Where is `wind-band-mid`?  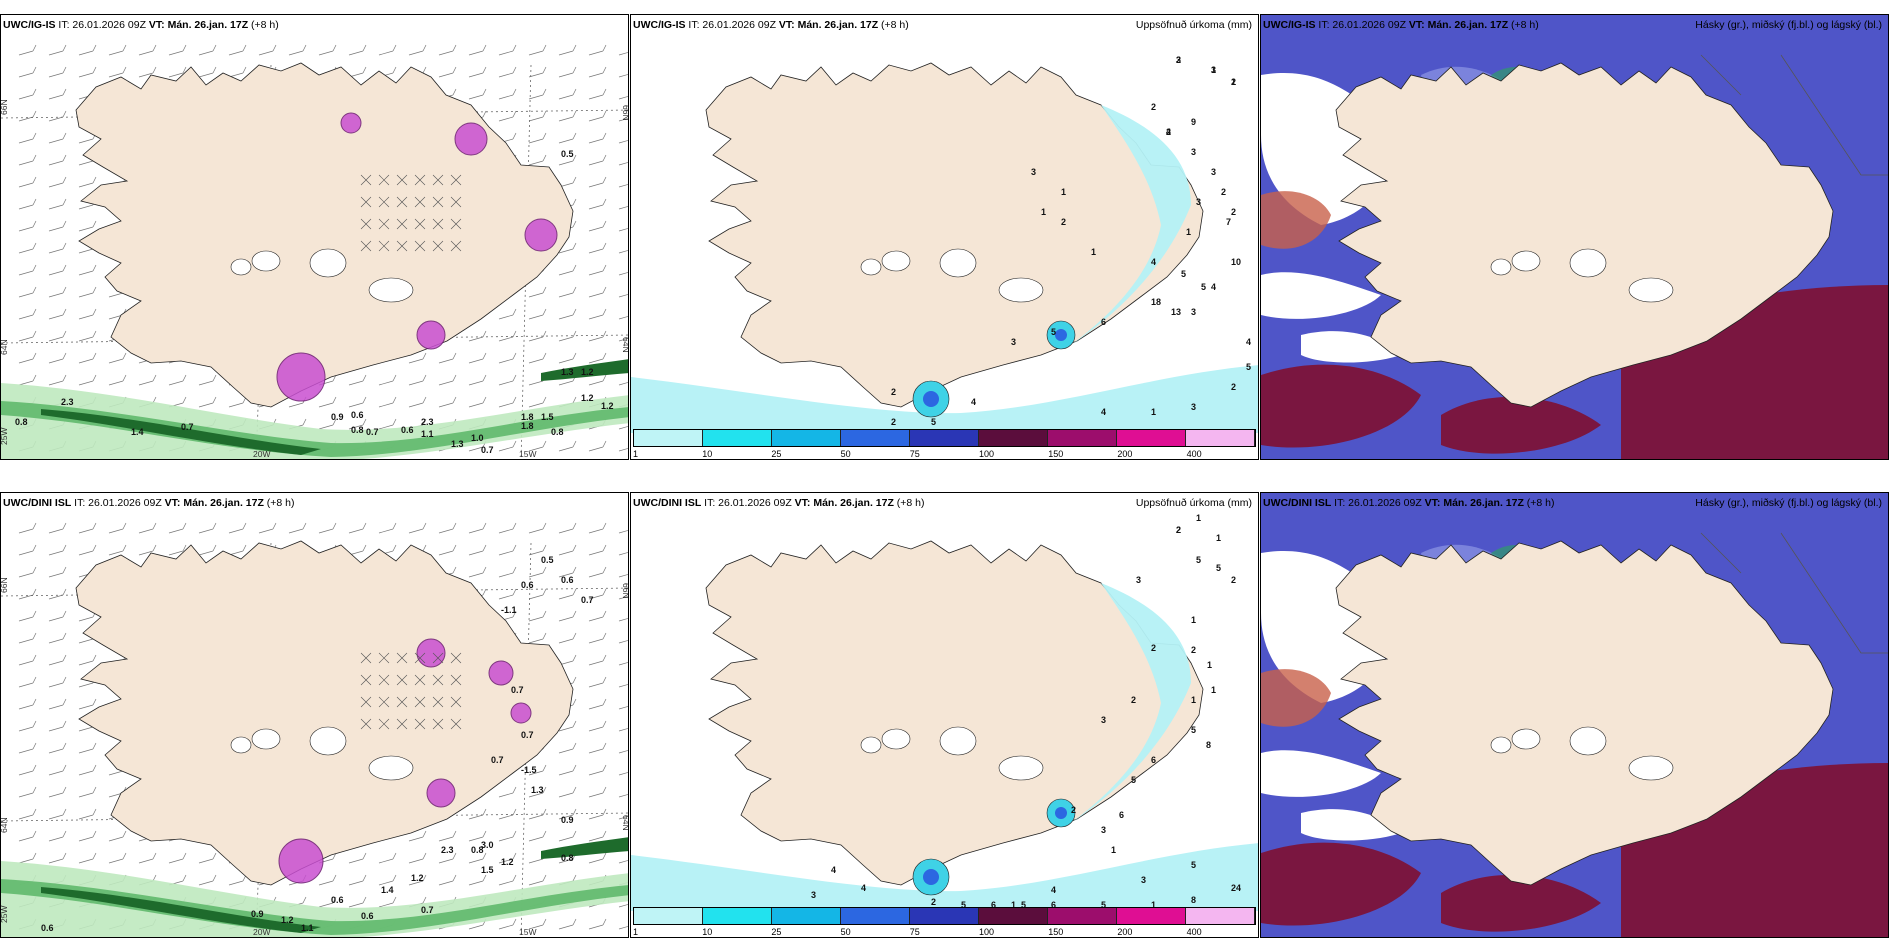
wind-band-mid is located at coordinates (314, 429).